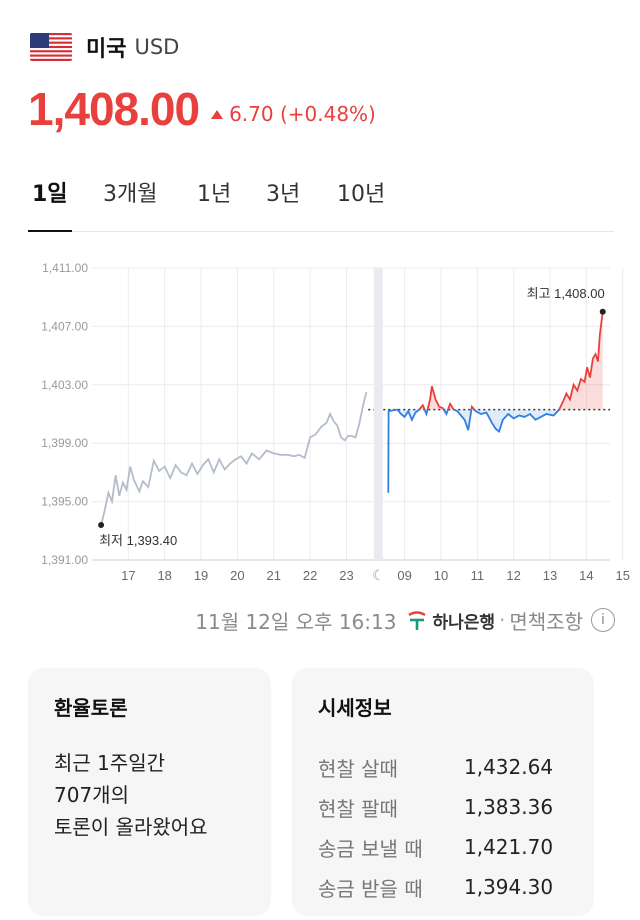  What do you see at coordinates (138, 540) in the screenshot?
I see `low-label: 최저 1,393.40` at bounding box center [138, 540].